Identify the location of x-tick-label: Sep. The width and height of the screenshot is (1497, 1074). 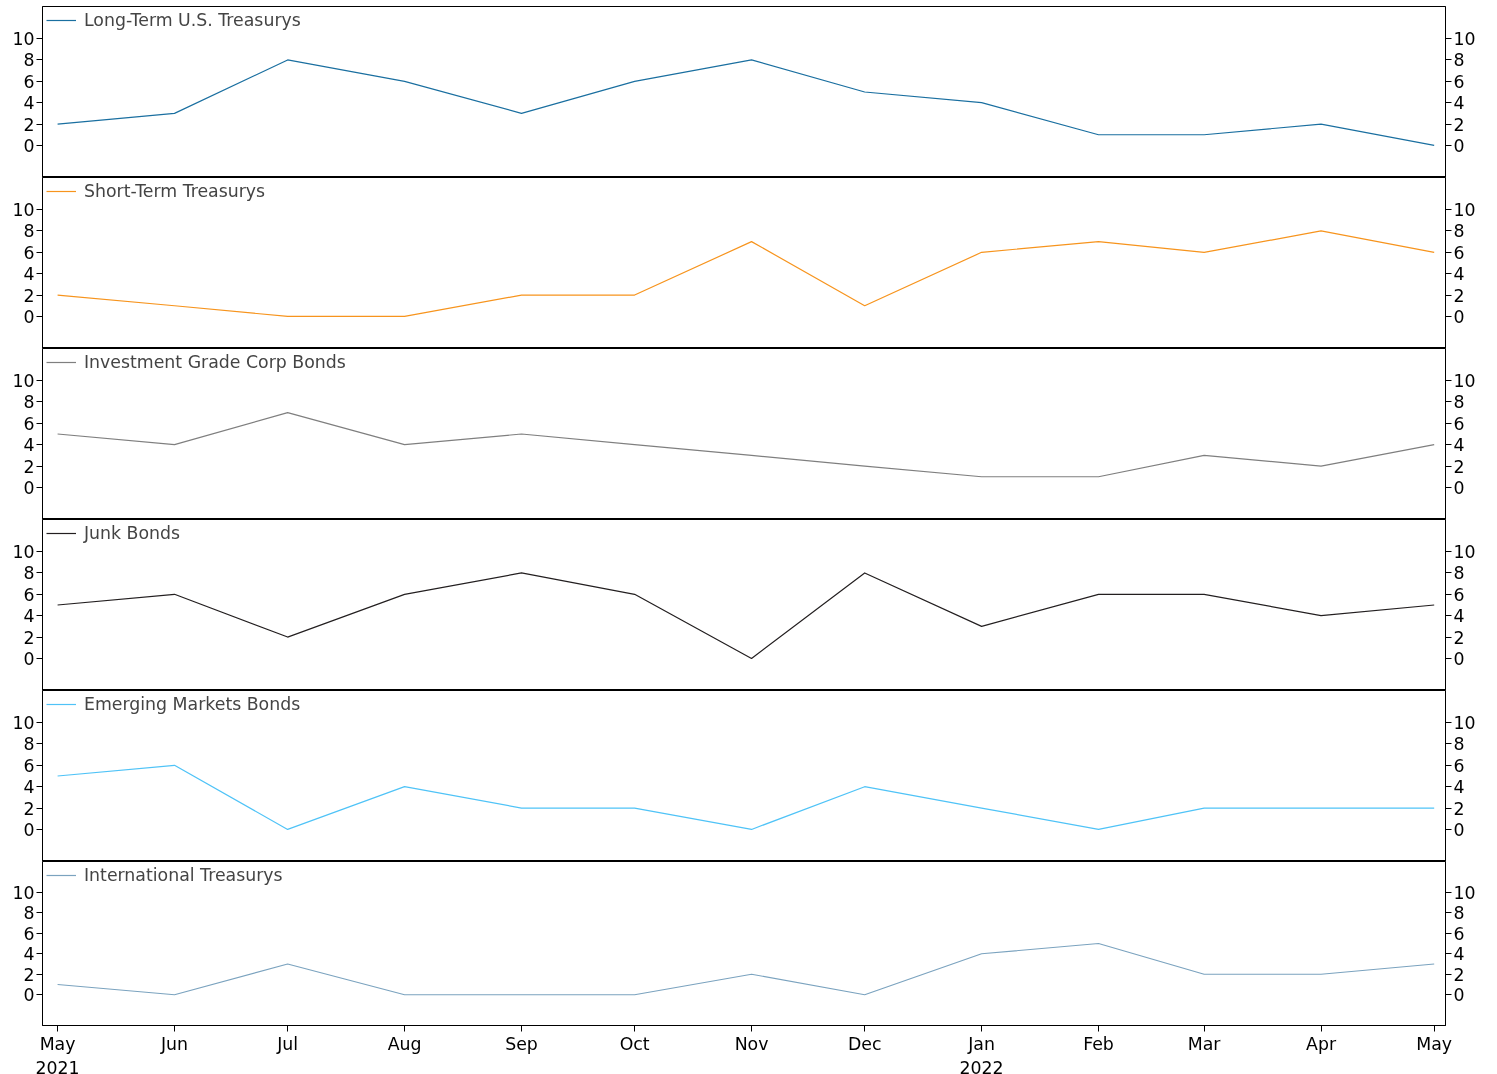
(521, 1043).